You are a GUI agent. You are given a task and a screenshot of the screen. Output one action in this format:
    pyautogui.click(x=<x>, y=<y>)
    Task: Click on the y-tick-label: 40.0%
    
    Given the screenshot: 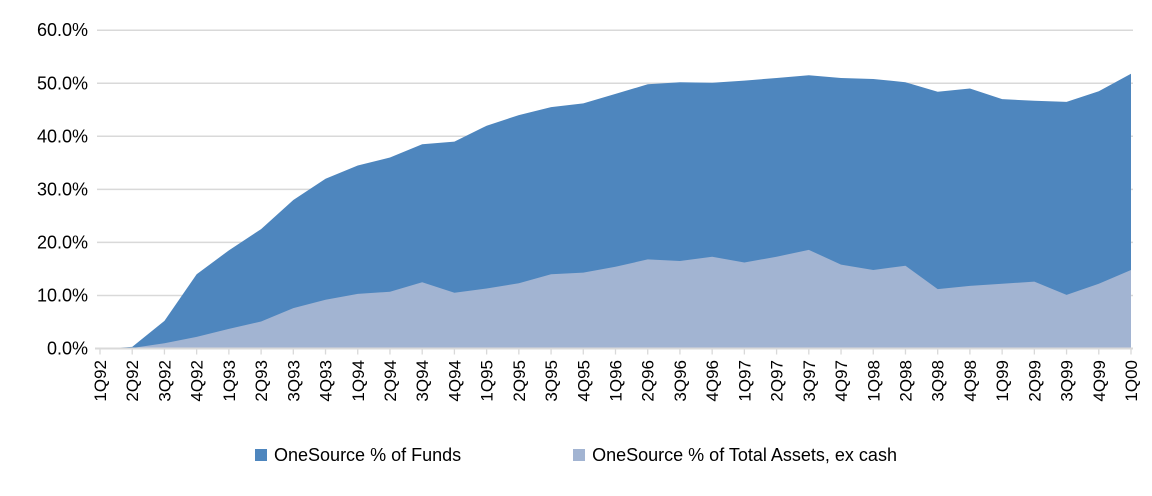 What is the action you would take?
    pyautogui.click(x=62, y=136)
    